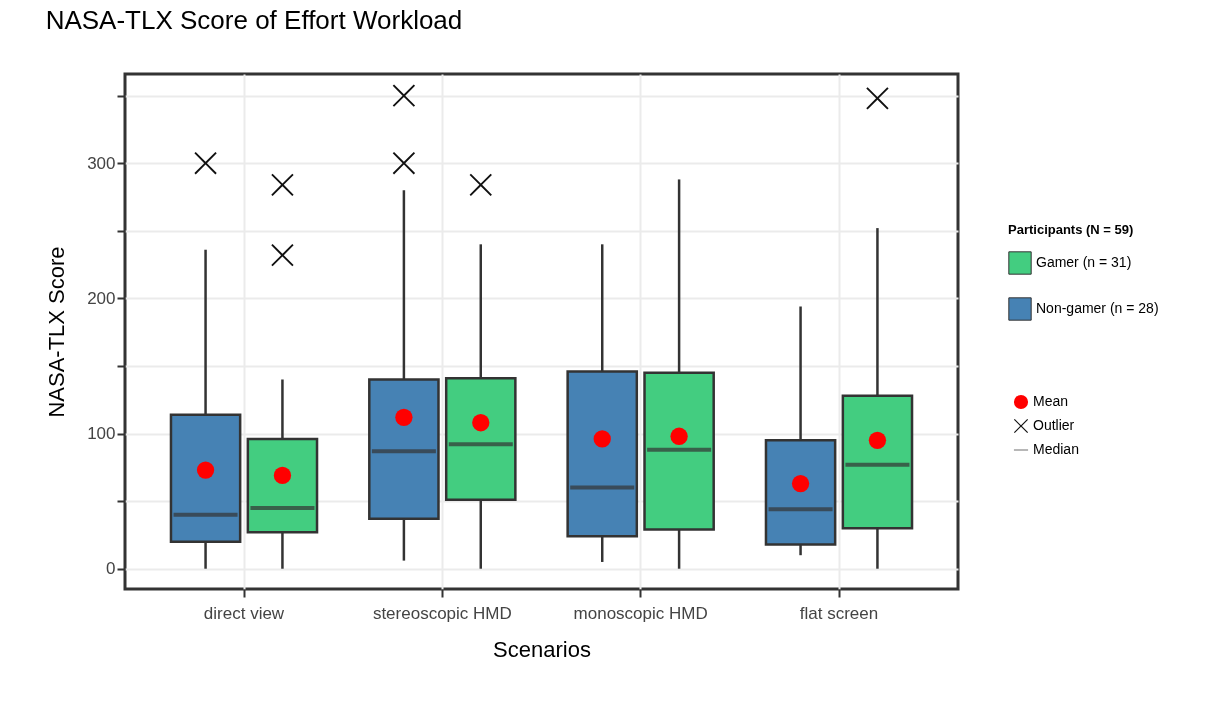 This screenshot has height=718, width=1218. Describe the element at coordinates (542, 649) in the screenshot. I see `x-axis-title: Scenarios` at that location.